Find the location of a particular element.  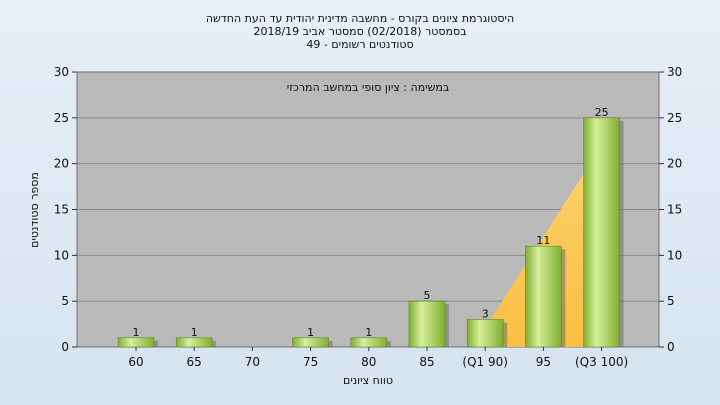

x-tick-label: 65 is located at coordinates (194, 362).